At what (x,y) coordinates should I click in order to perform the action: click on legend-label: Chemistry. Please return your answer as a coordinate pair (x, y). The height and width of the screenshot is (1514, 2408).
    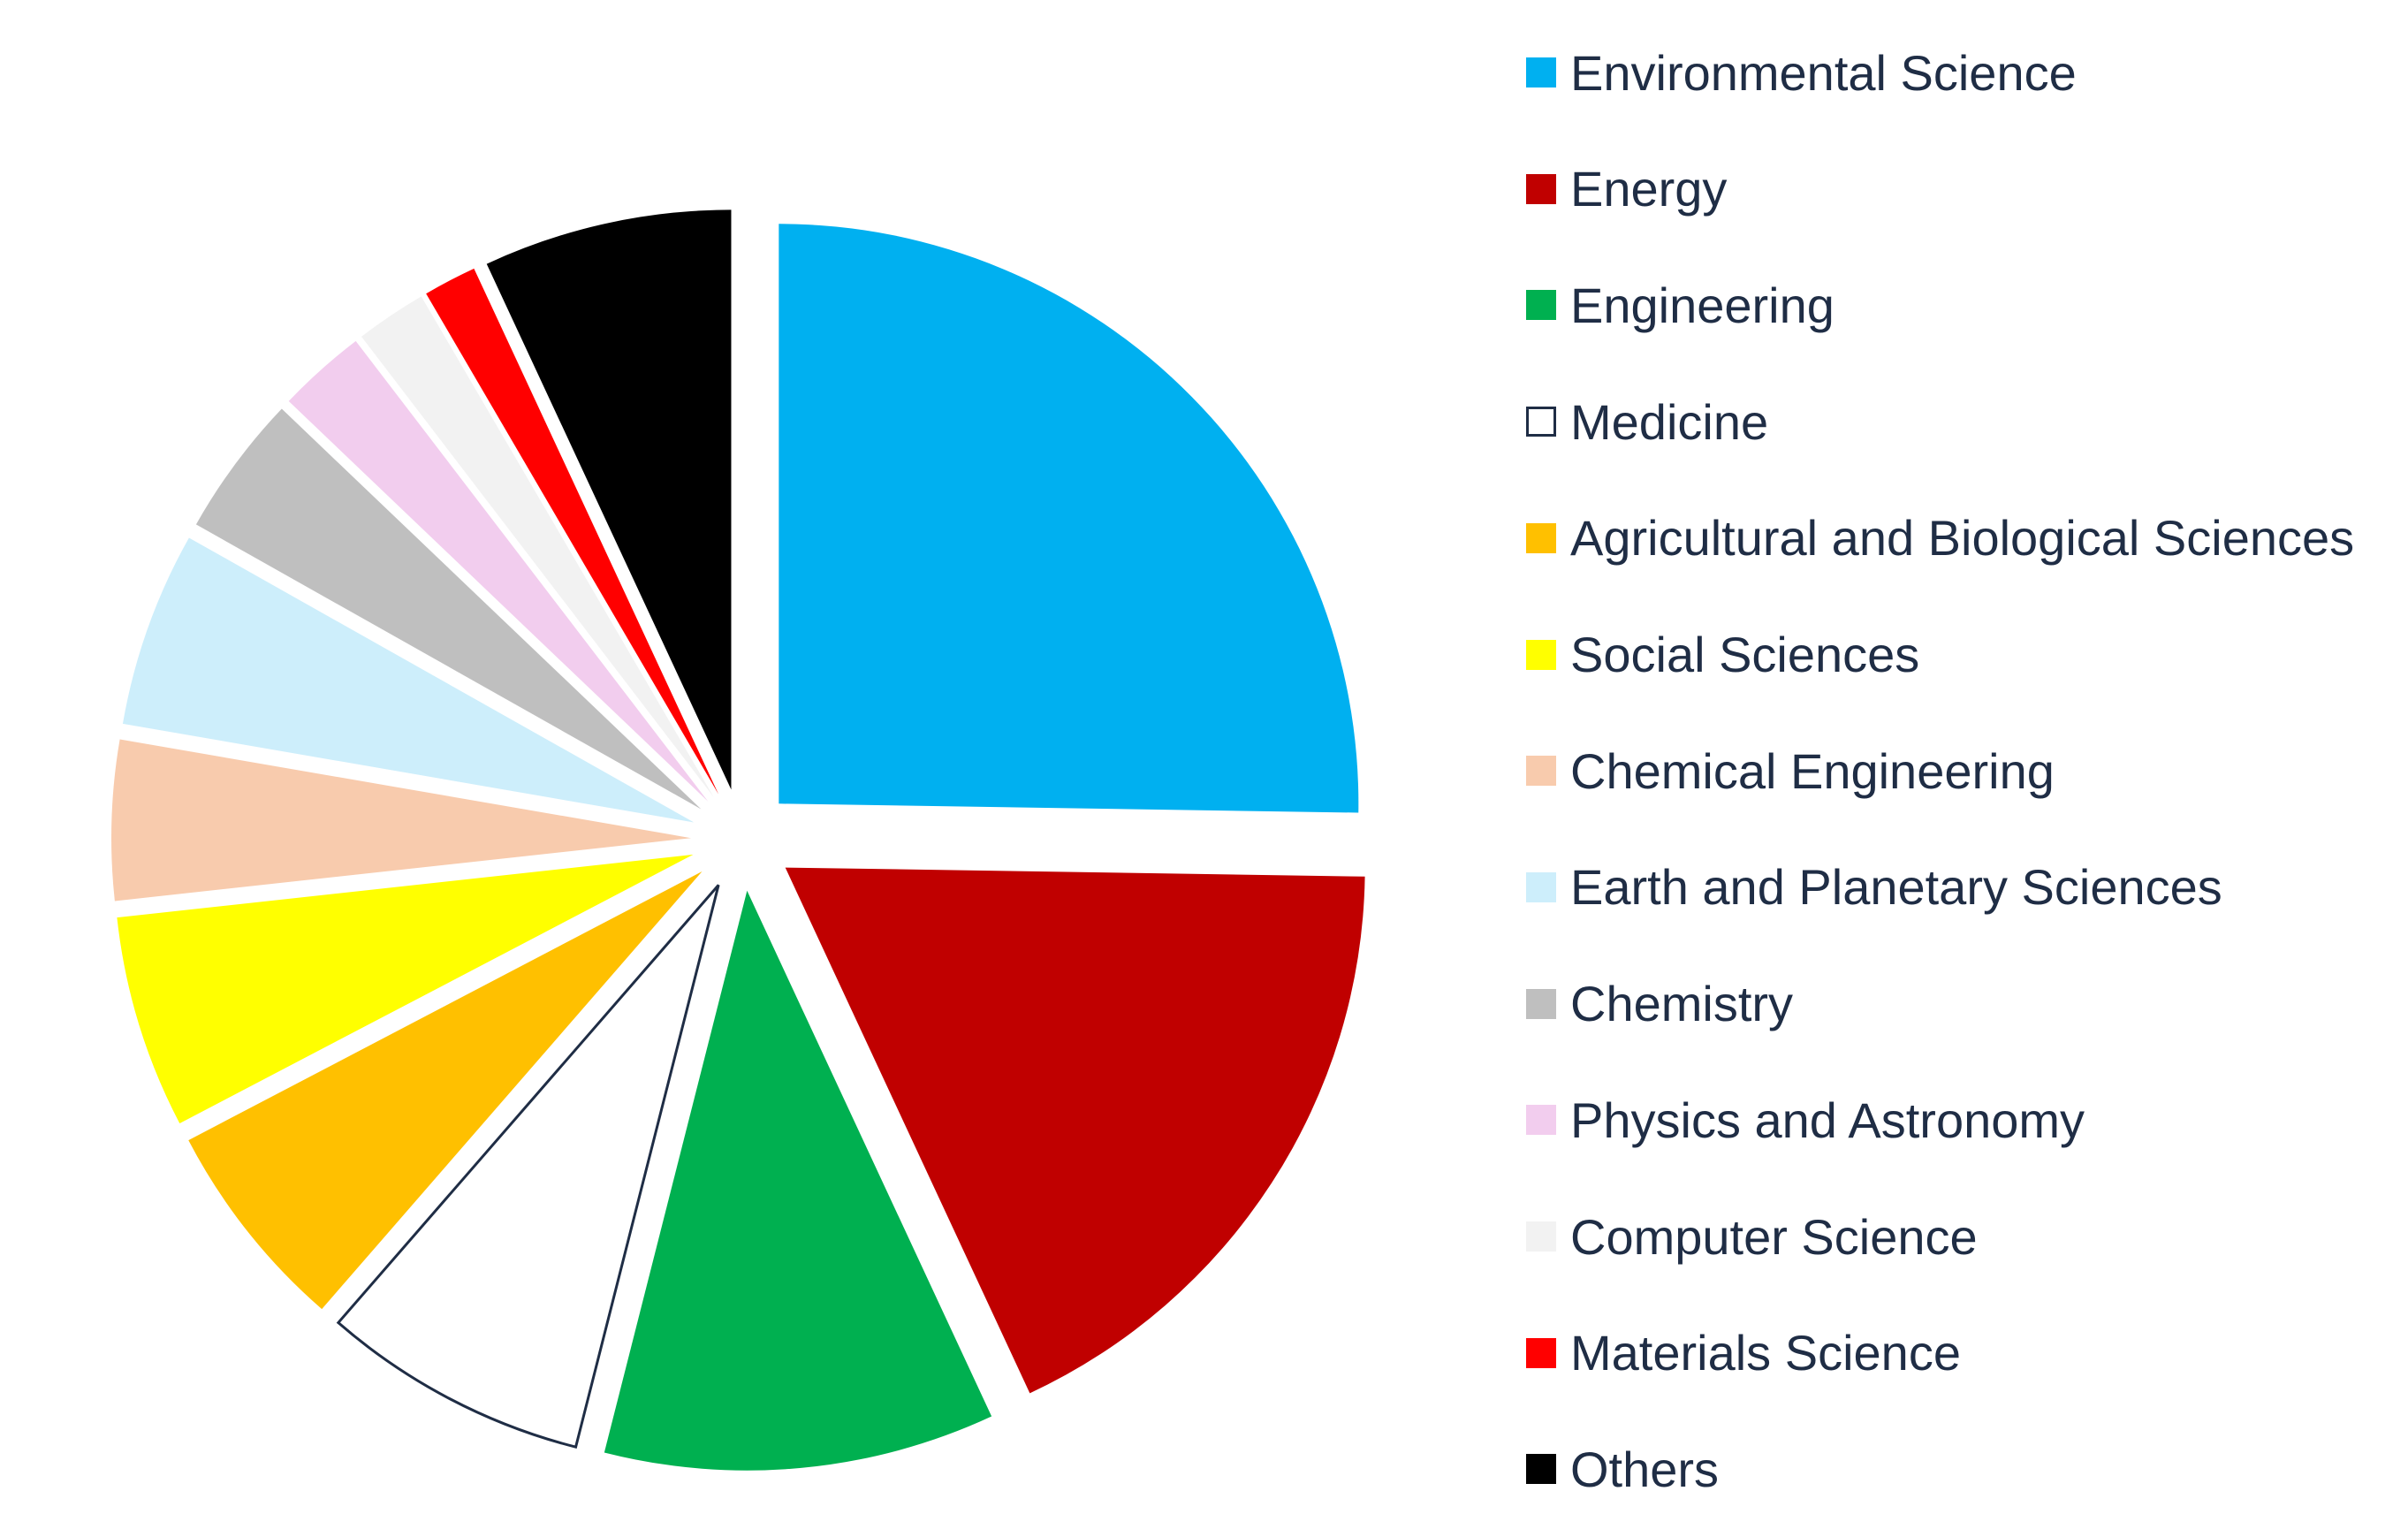
    Looking at the image, I should click on (1682, 1004).